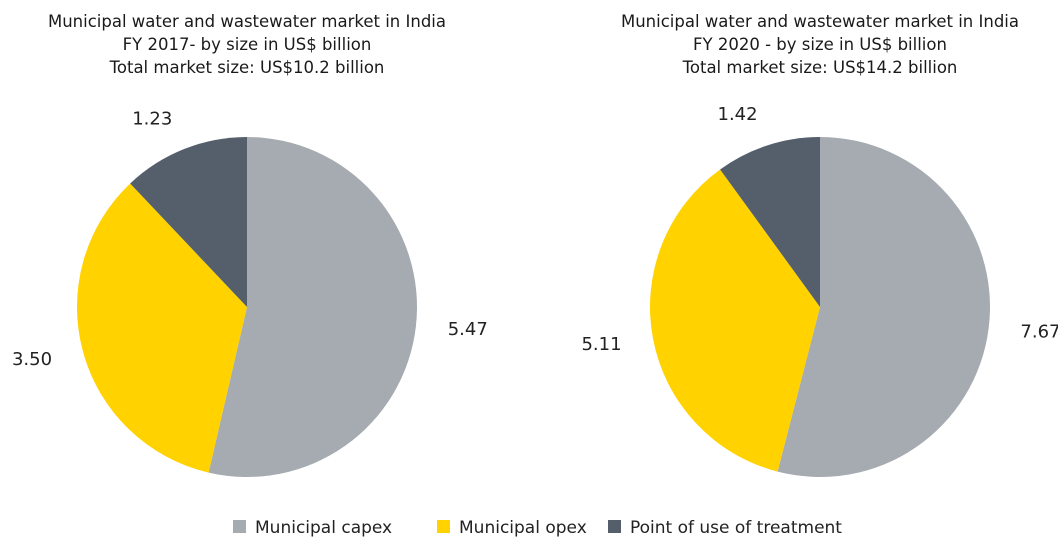  What do you see at coordinates (523, 528) in the screenshot?
I see `legend-label: Municipal opex` at bounding box center [523, 528].